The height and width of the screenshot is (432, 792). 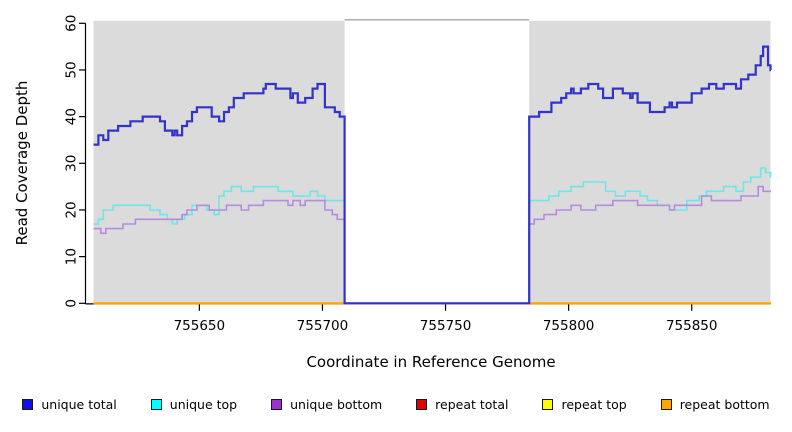 I want to click on y-axis-title: Read Coverage Depth, so click(x=22, y=163).